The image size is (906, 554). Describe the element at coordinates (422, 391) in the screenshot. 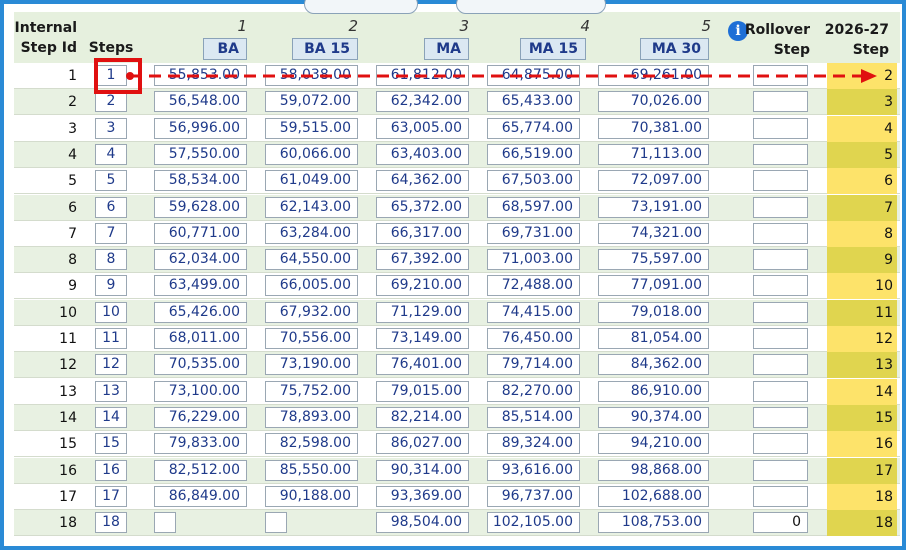

I see `salary-input-col-3: 79,015.00` at that location.